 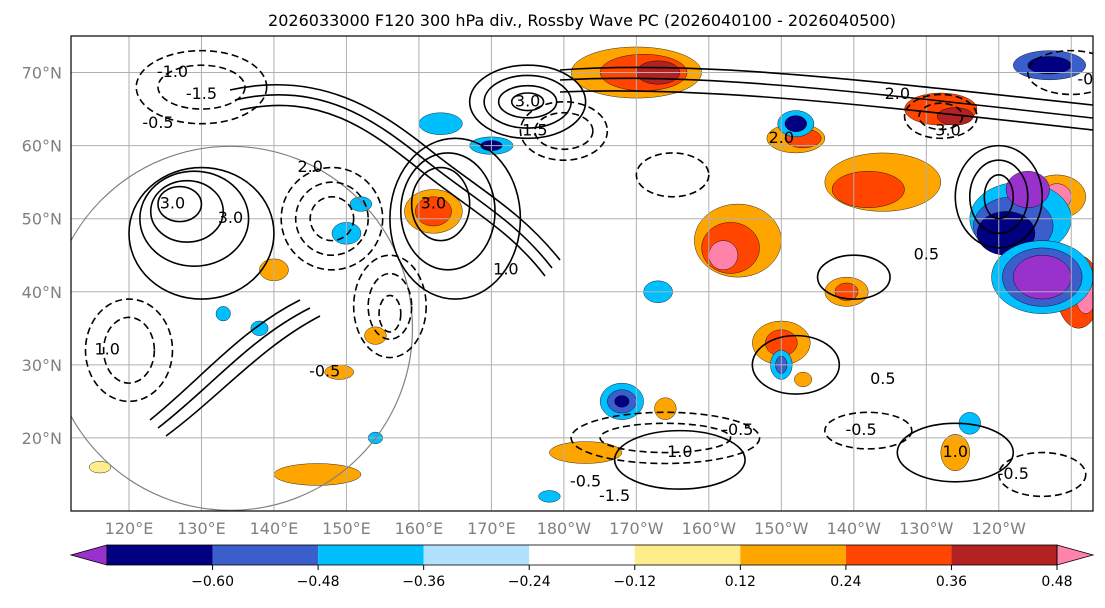 What do you see at coordinates (42, 256) in the screenshot?
I see `latitude-labels: 70°N 60°N 50°N 40°N 30°N 20°N` at bounding box center [42, 256].